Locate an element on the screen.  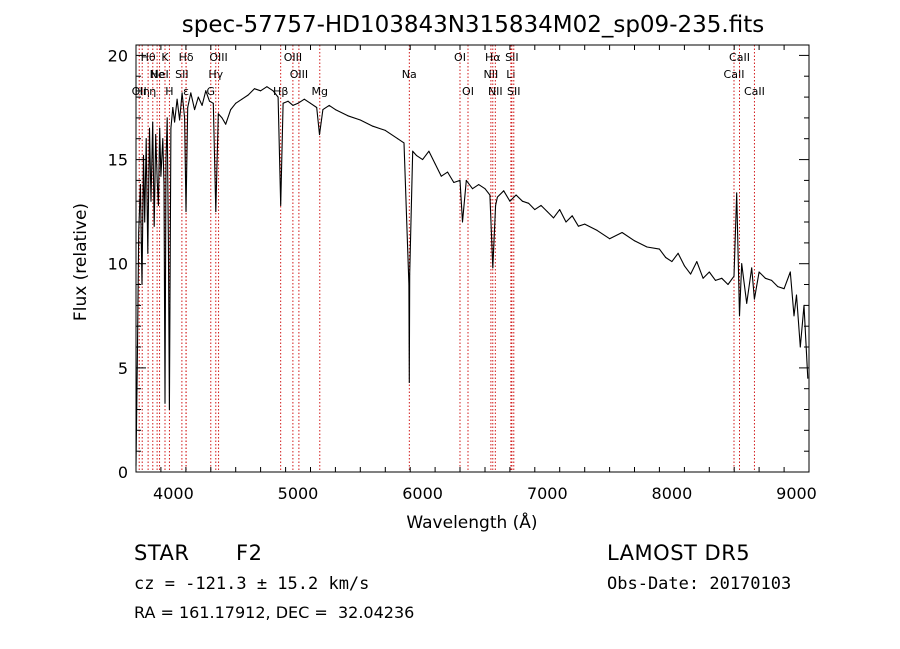
x-tick-label: 8000 is located at coordinates (672, 493).